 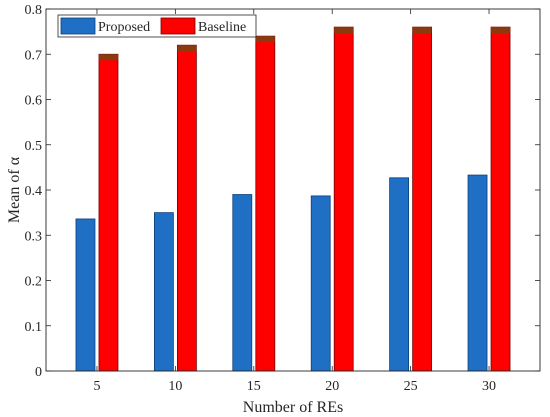 I want to click on x-tick-label-25: 25, so click(x=411, y=386).